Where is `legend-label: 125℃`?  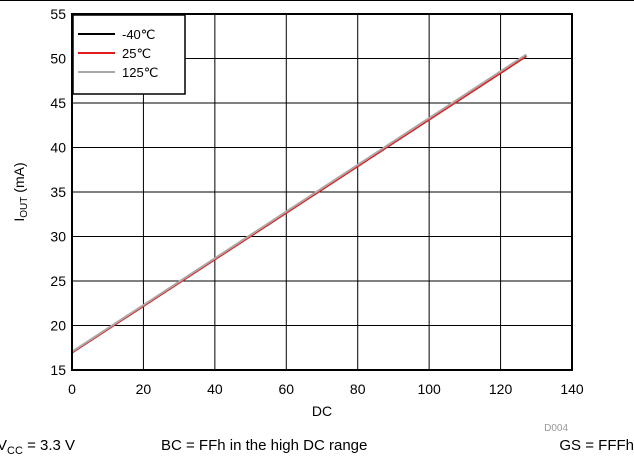
legend-label: 125℃ is located at coordinates (140, 72).